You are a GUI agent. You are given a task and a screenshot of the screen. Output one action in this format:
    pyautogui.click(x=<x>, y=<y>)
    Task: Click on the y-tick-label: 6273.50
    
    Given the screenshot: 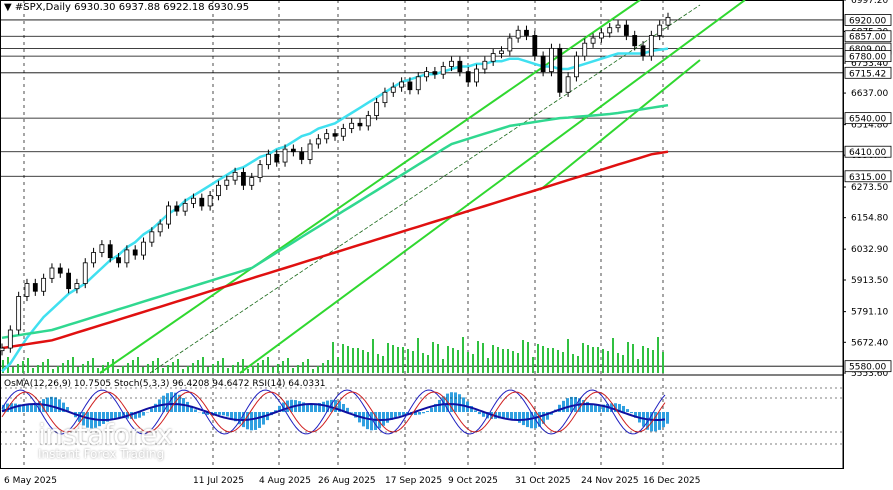 What is the action you would take?
    pyautogui.click(x=869, y=188)
    